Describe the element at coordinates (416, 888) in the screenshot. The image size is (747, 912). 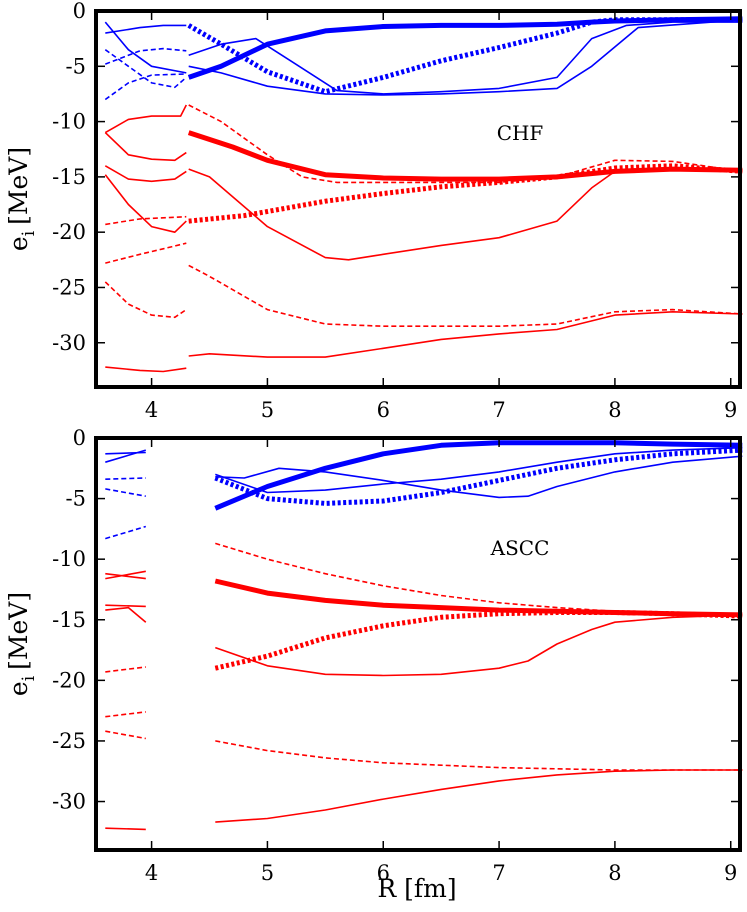
I see `x-axis-title: R [fm]` at that location.